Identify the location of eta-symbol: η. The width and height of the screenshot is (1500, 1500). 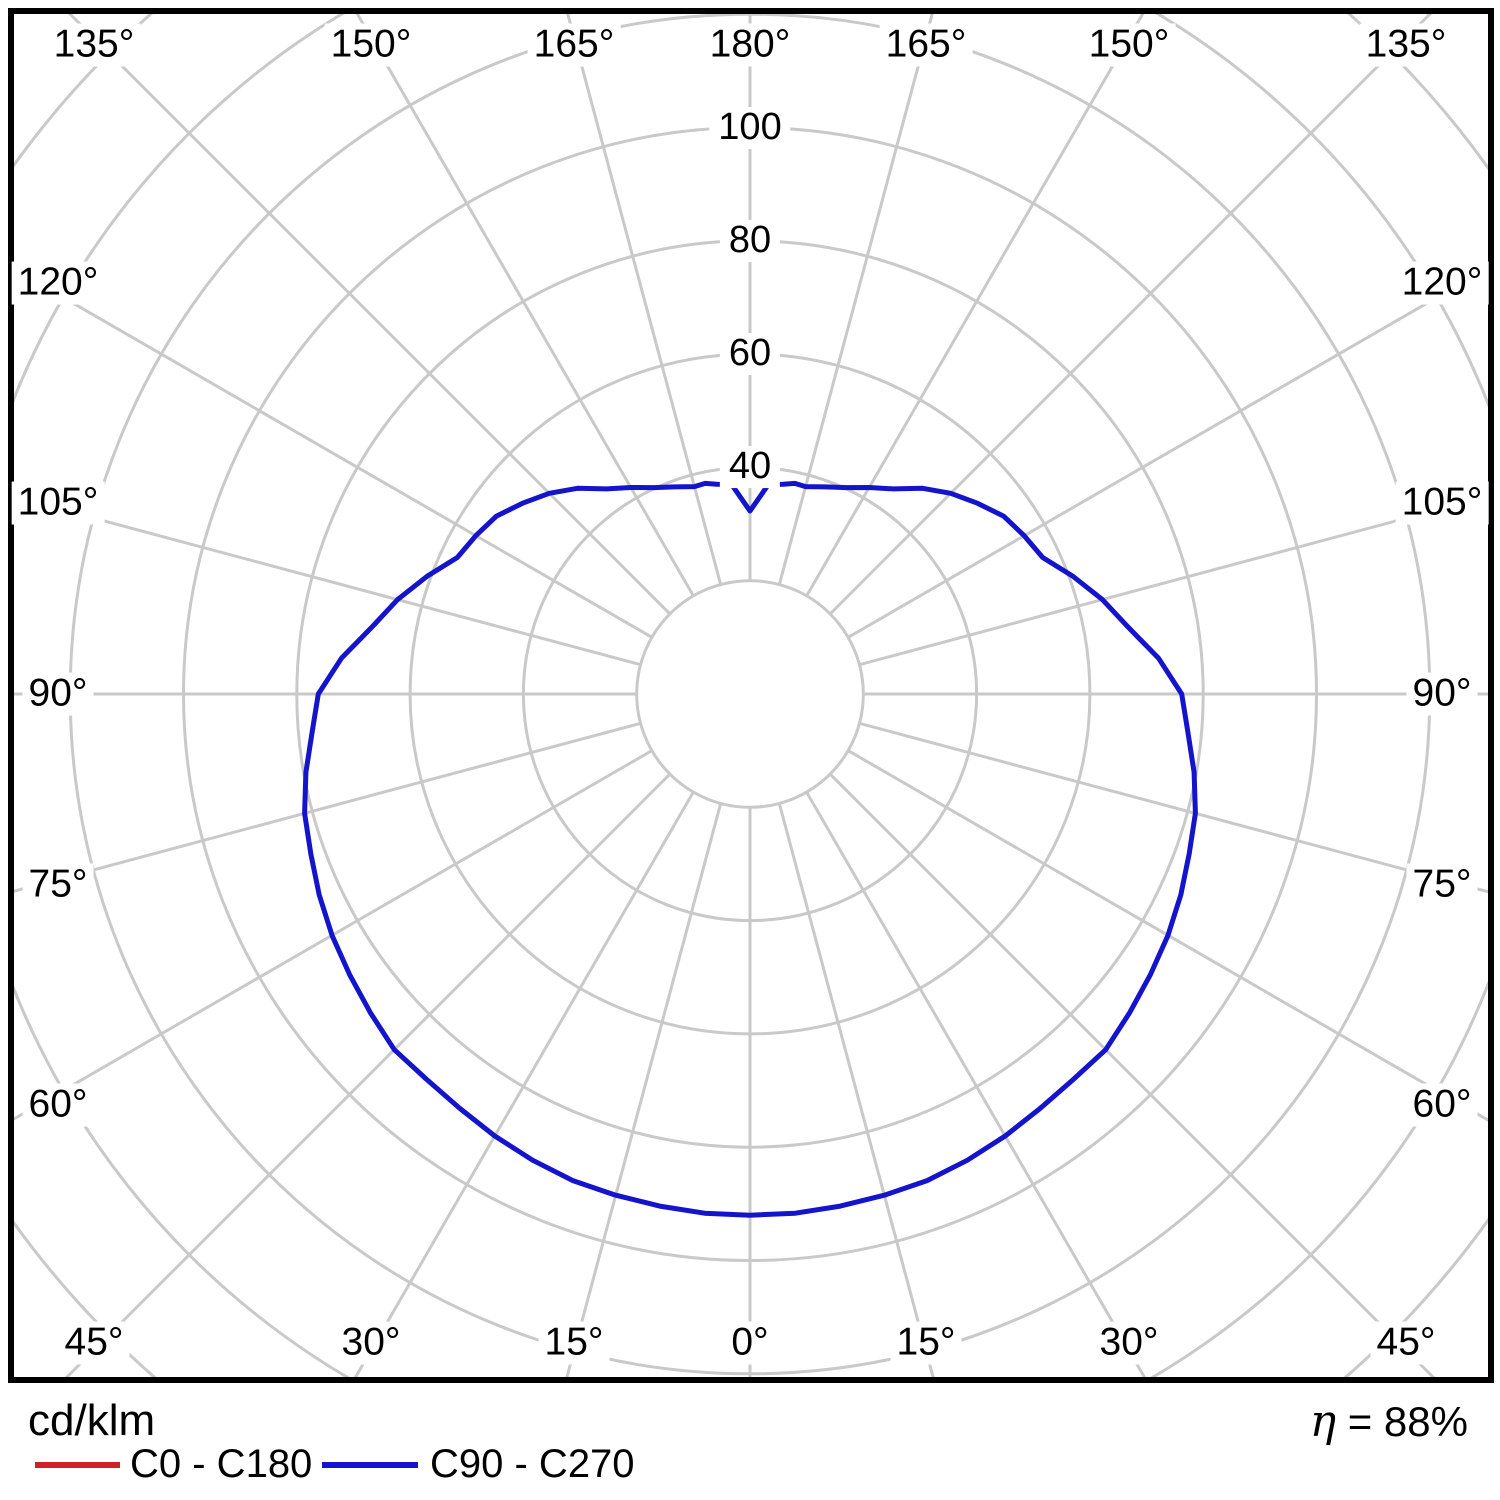
(1323, 1421).